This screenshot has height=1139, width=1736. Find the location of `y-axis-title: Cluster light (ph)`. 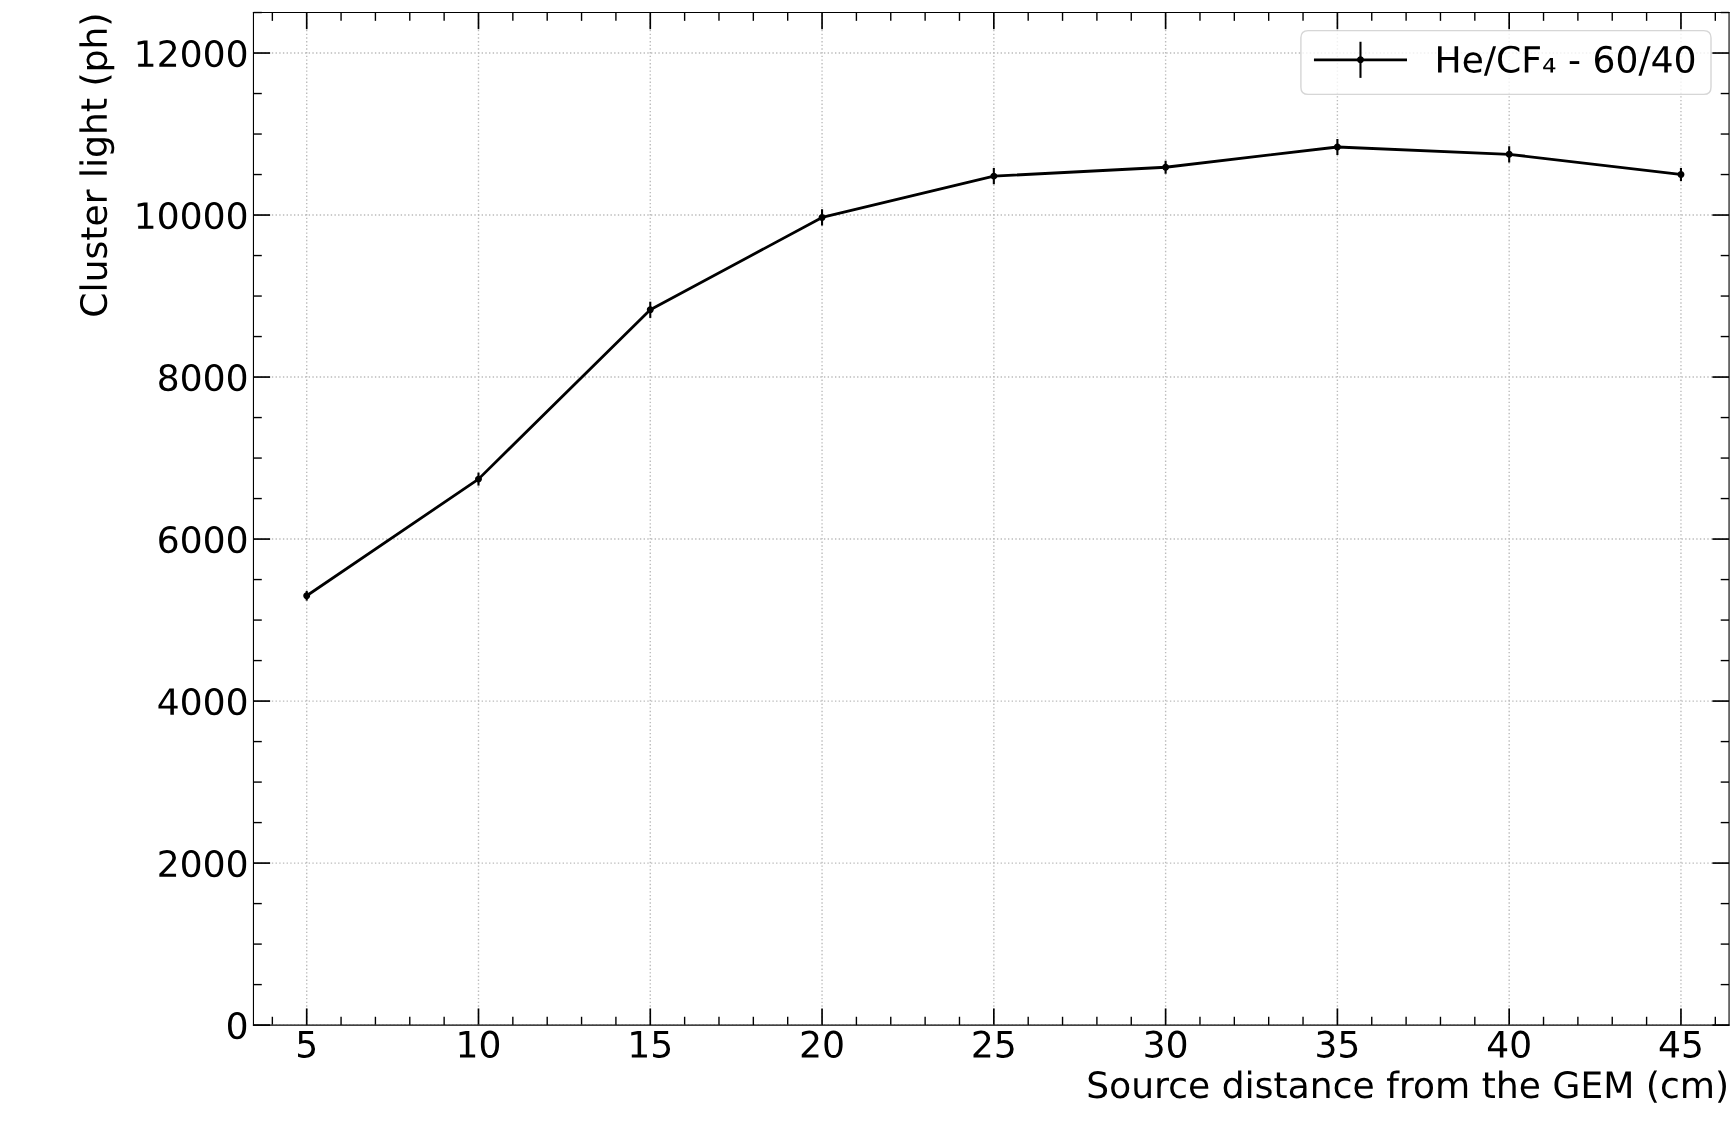

y-axis-title: Cluster light (ph) is located at coordinates (97, 165).